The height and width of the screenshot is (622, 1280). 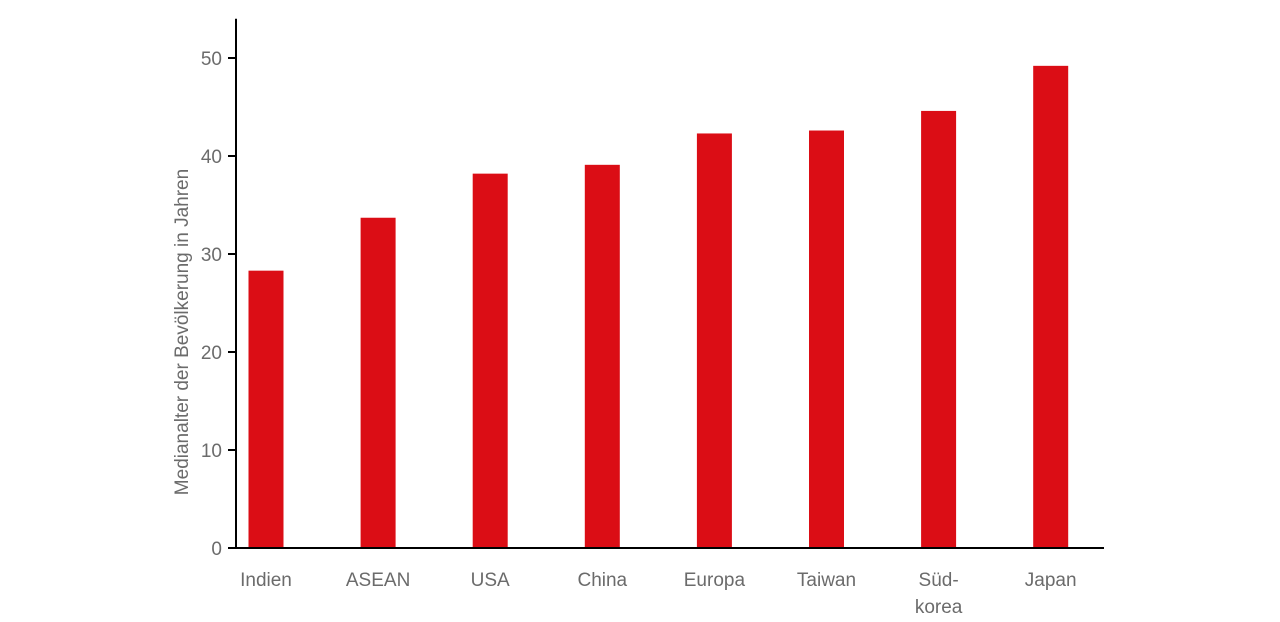 What do you see at coordinates (939, 580) in the screenshot?
I see `x-category-label-line: Süd-` at bounding box center [939, 580].